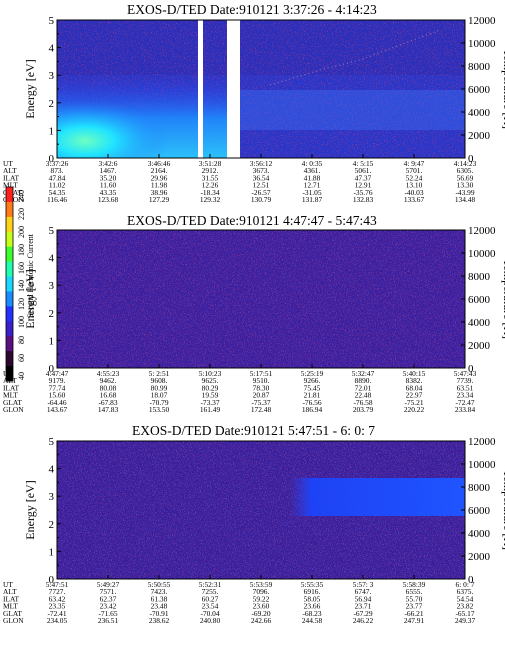 The image size is (505, 649). Describe the element at coordinates (363, 409) in the screenshot. I see `panel-2-ephem-value: 203.79` at that location.